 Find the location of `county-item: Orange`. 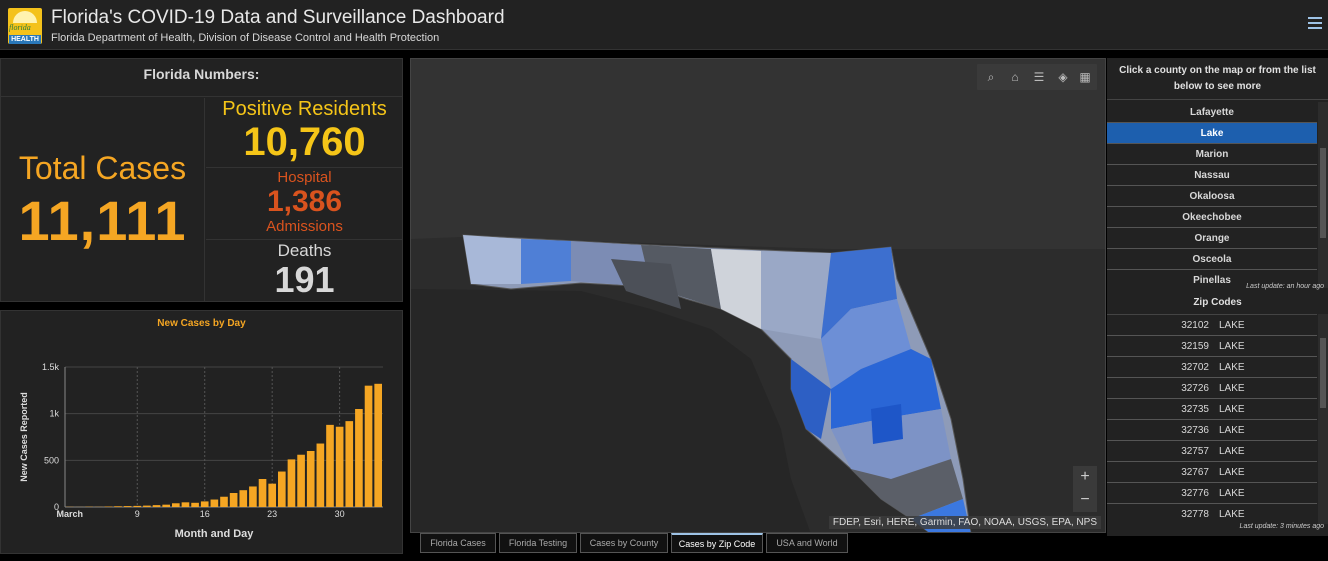

county-item: Orange is located at coordinates (1212, 238).